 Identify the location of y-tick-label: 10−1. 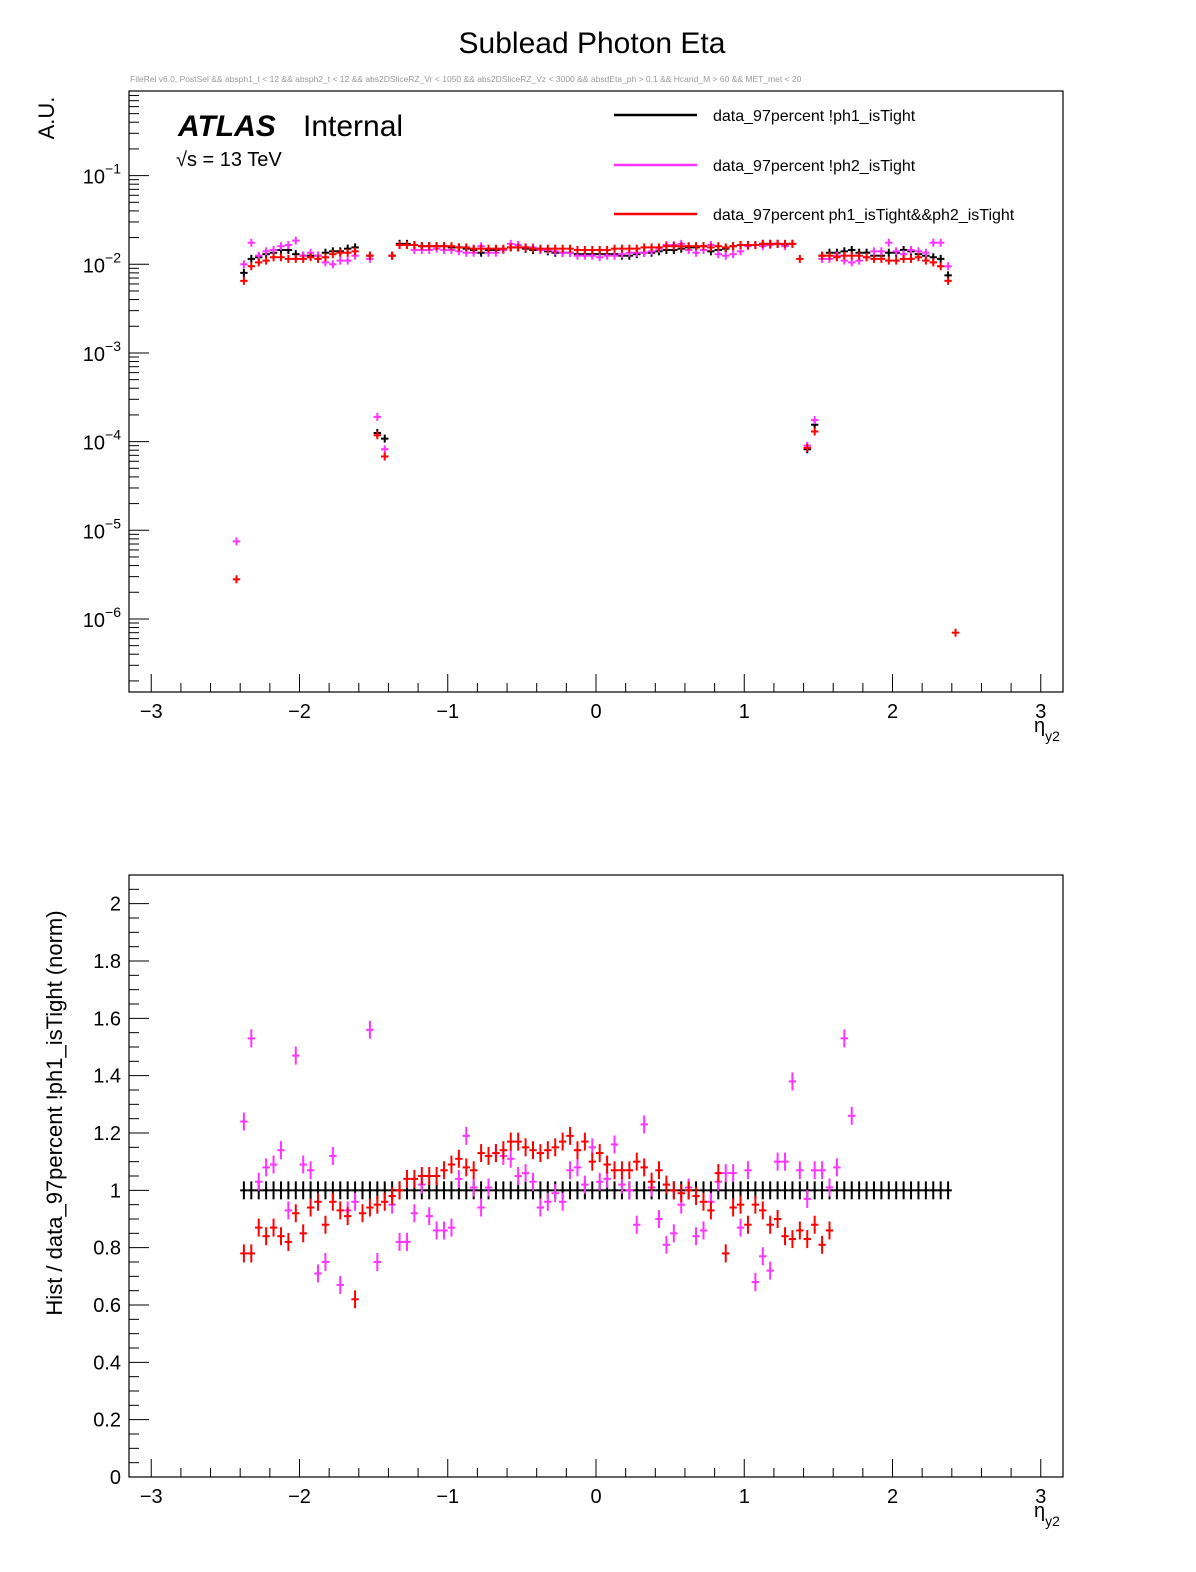
(102, 175).